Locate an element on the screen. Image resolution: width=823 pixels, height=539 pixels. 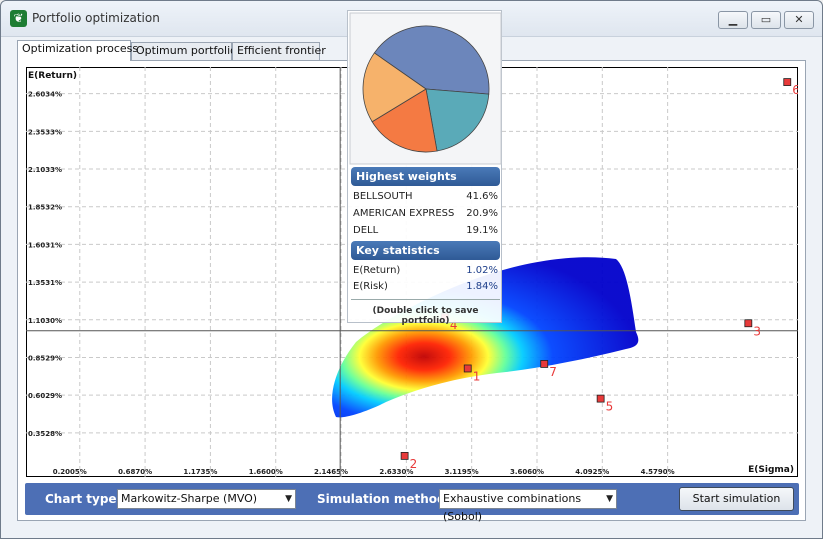
y-tick-label: 0.3528% is located at coordinates (45, 434).